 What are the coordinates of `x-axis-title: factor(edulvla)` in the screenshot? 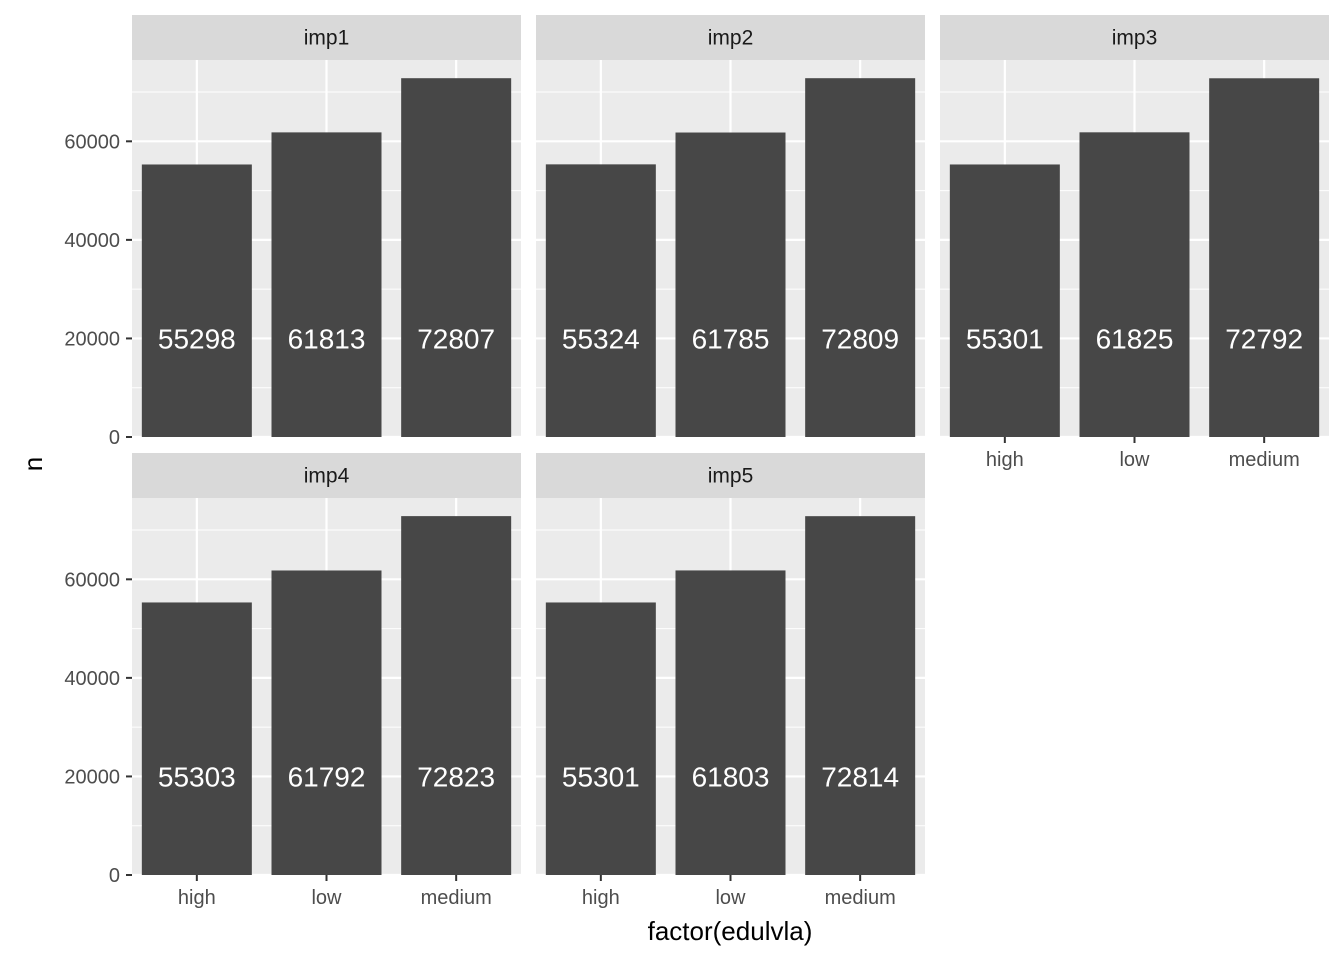 It's located at (730, 931).